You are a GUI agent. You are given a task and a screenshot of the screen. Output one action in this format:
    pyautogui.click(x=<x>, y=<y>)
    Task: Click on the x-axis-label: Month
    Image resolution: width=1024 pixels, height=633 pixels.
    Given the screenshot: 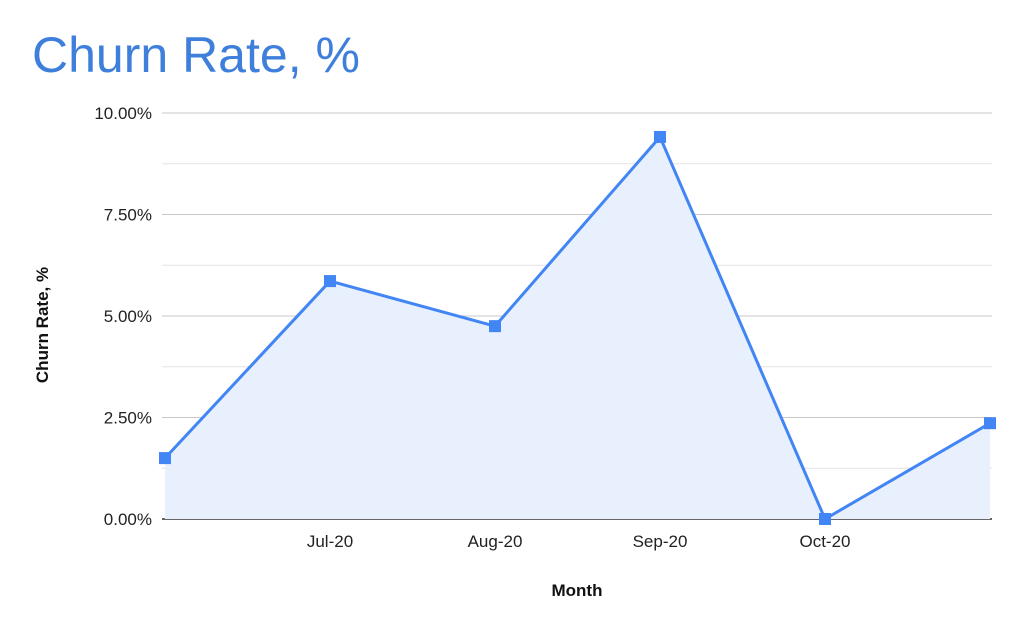 What is the action you would take?
    pyautogui.click(x=577, y=590)
    